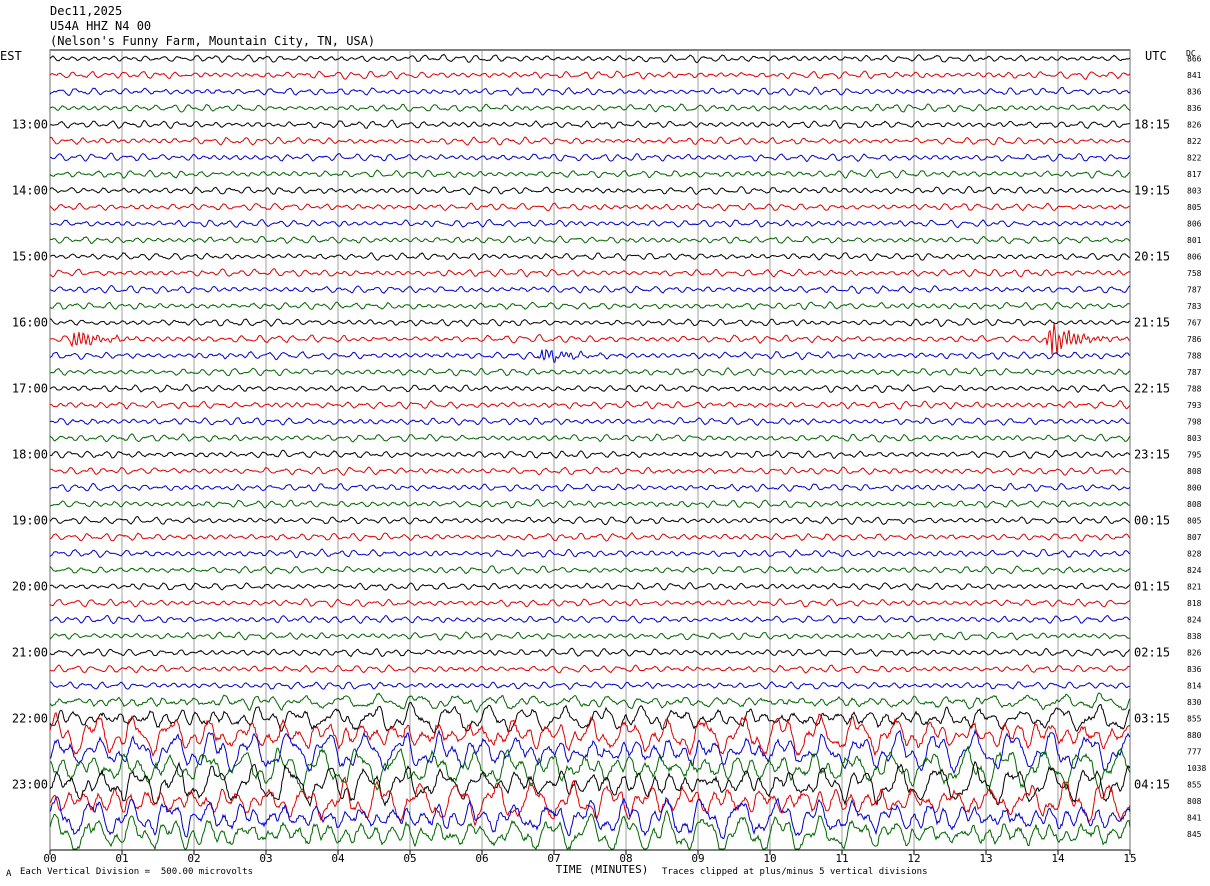 This screenshot has height=886, width=1210. Describe the element at coordinates (1194, 455) in the screenshot. I see `dc-value-24: 795` at that location.